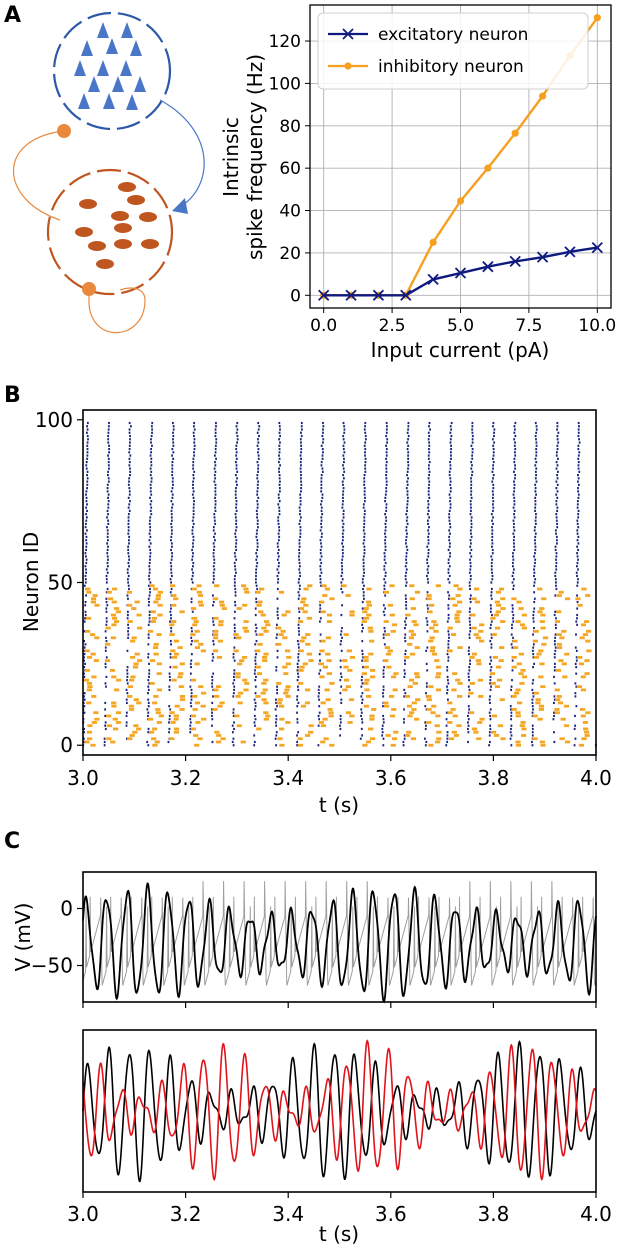 Image resolution: width=617 pixels, height=1249 pixels. Describe the element at coordinates (460, 201) in the screenshot. I see `inhibitory-data-point` at that location.